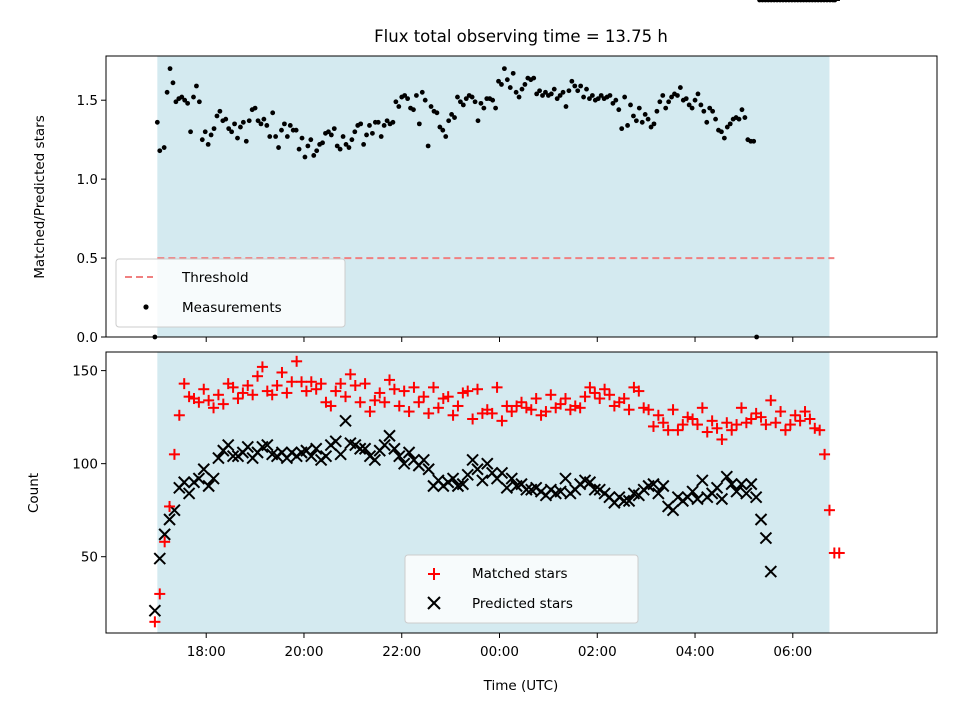 Image resolution: width=960 pixels, height=720 pixels. Describe the element at coordinates (521, 589) in the screenshot. I see `counts-legend: Matched stars Predicted stars` at that location.